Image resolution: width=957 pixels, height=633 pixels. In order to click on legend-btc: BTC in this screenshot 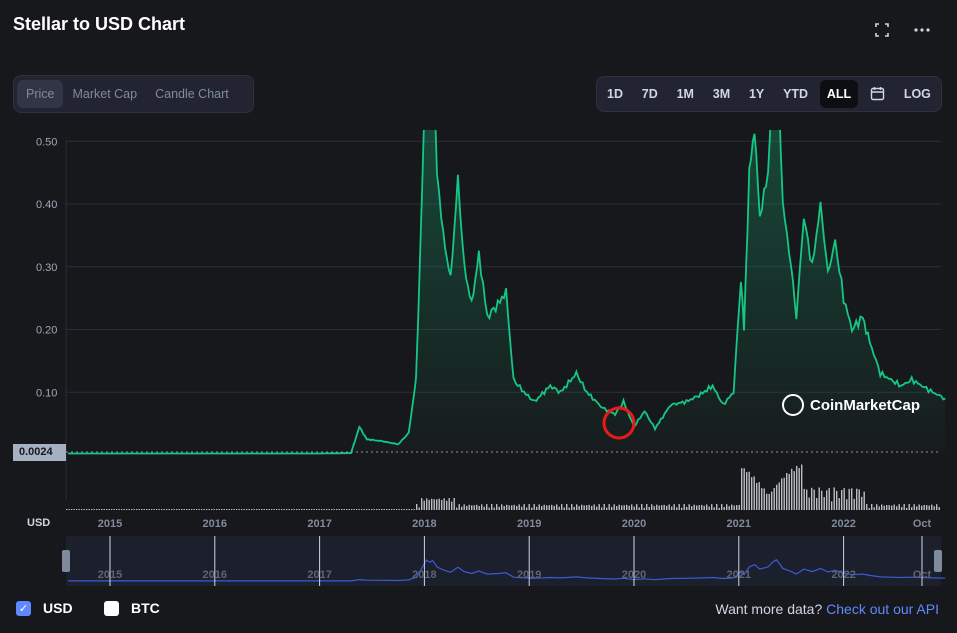, I will do `click(132, 608)`.